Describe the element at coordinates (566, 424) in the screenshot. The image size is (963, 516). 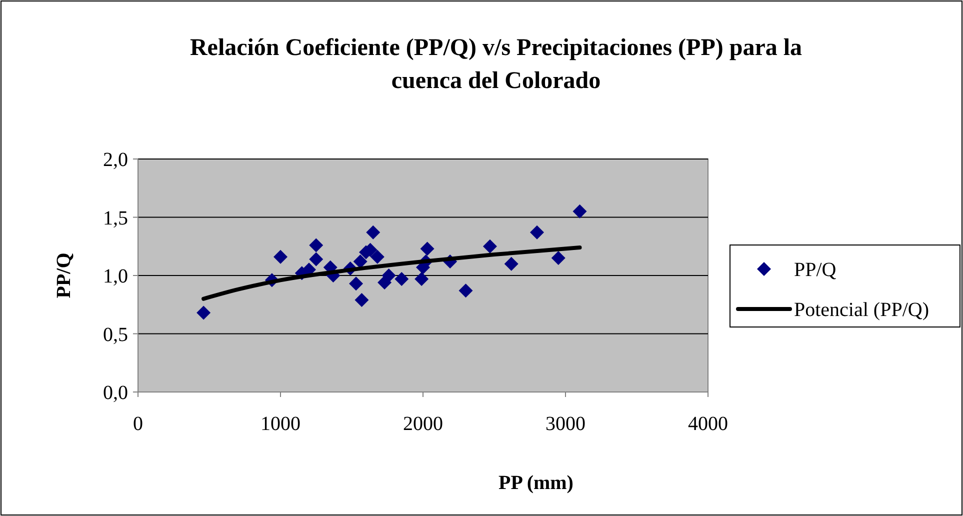
I see `x-tick-label: 3000` at that location.